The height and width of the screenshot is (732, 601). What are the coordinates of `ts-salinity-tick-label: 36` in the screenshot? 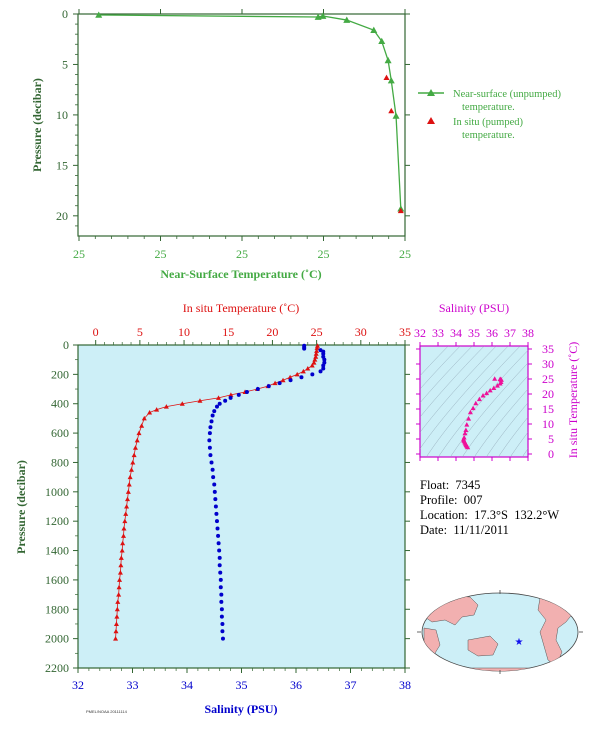 It's located at (492, 333).